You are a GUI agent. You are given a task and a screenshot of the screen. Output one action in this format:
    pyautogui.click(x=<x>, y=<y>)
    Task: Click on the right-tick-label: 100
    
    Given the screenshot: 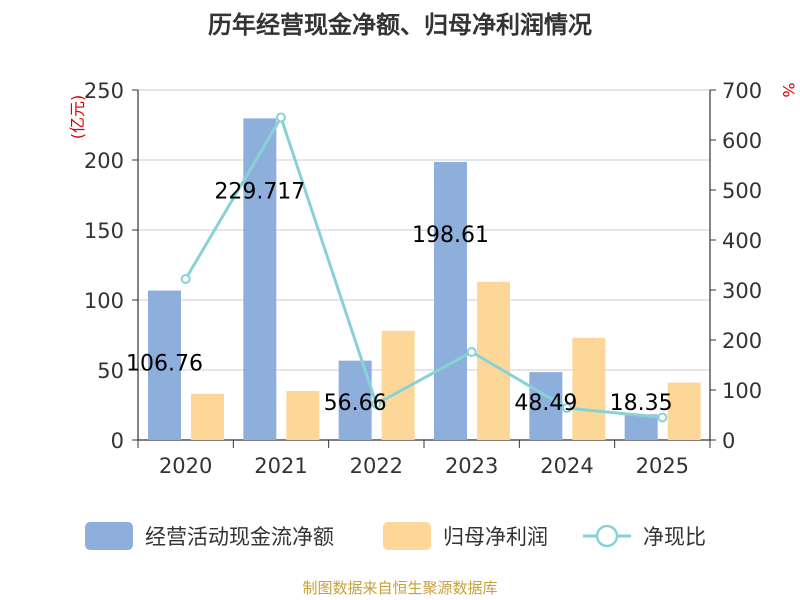 What is the action you would take?
    pyautogui.click(x=742, y=391)
    